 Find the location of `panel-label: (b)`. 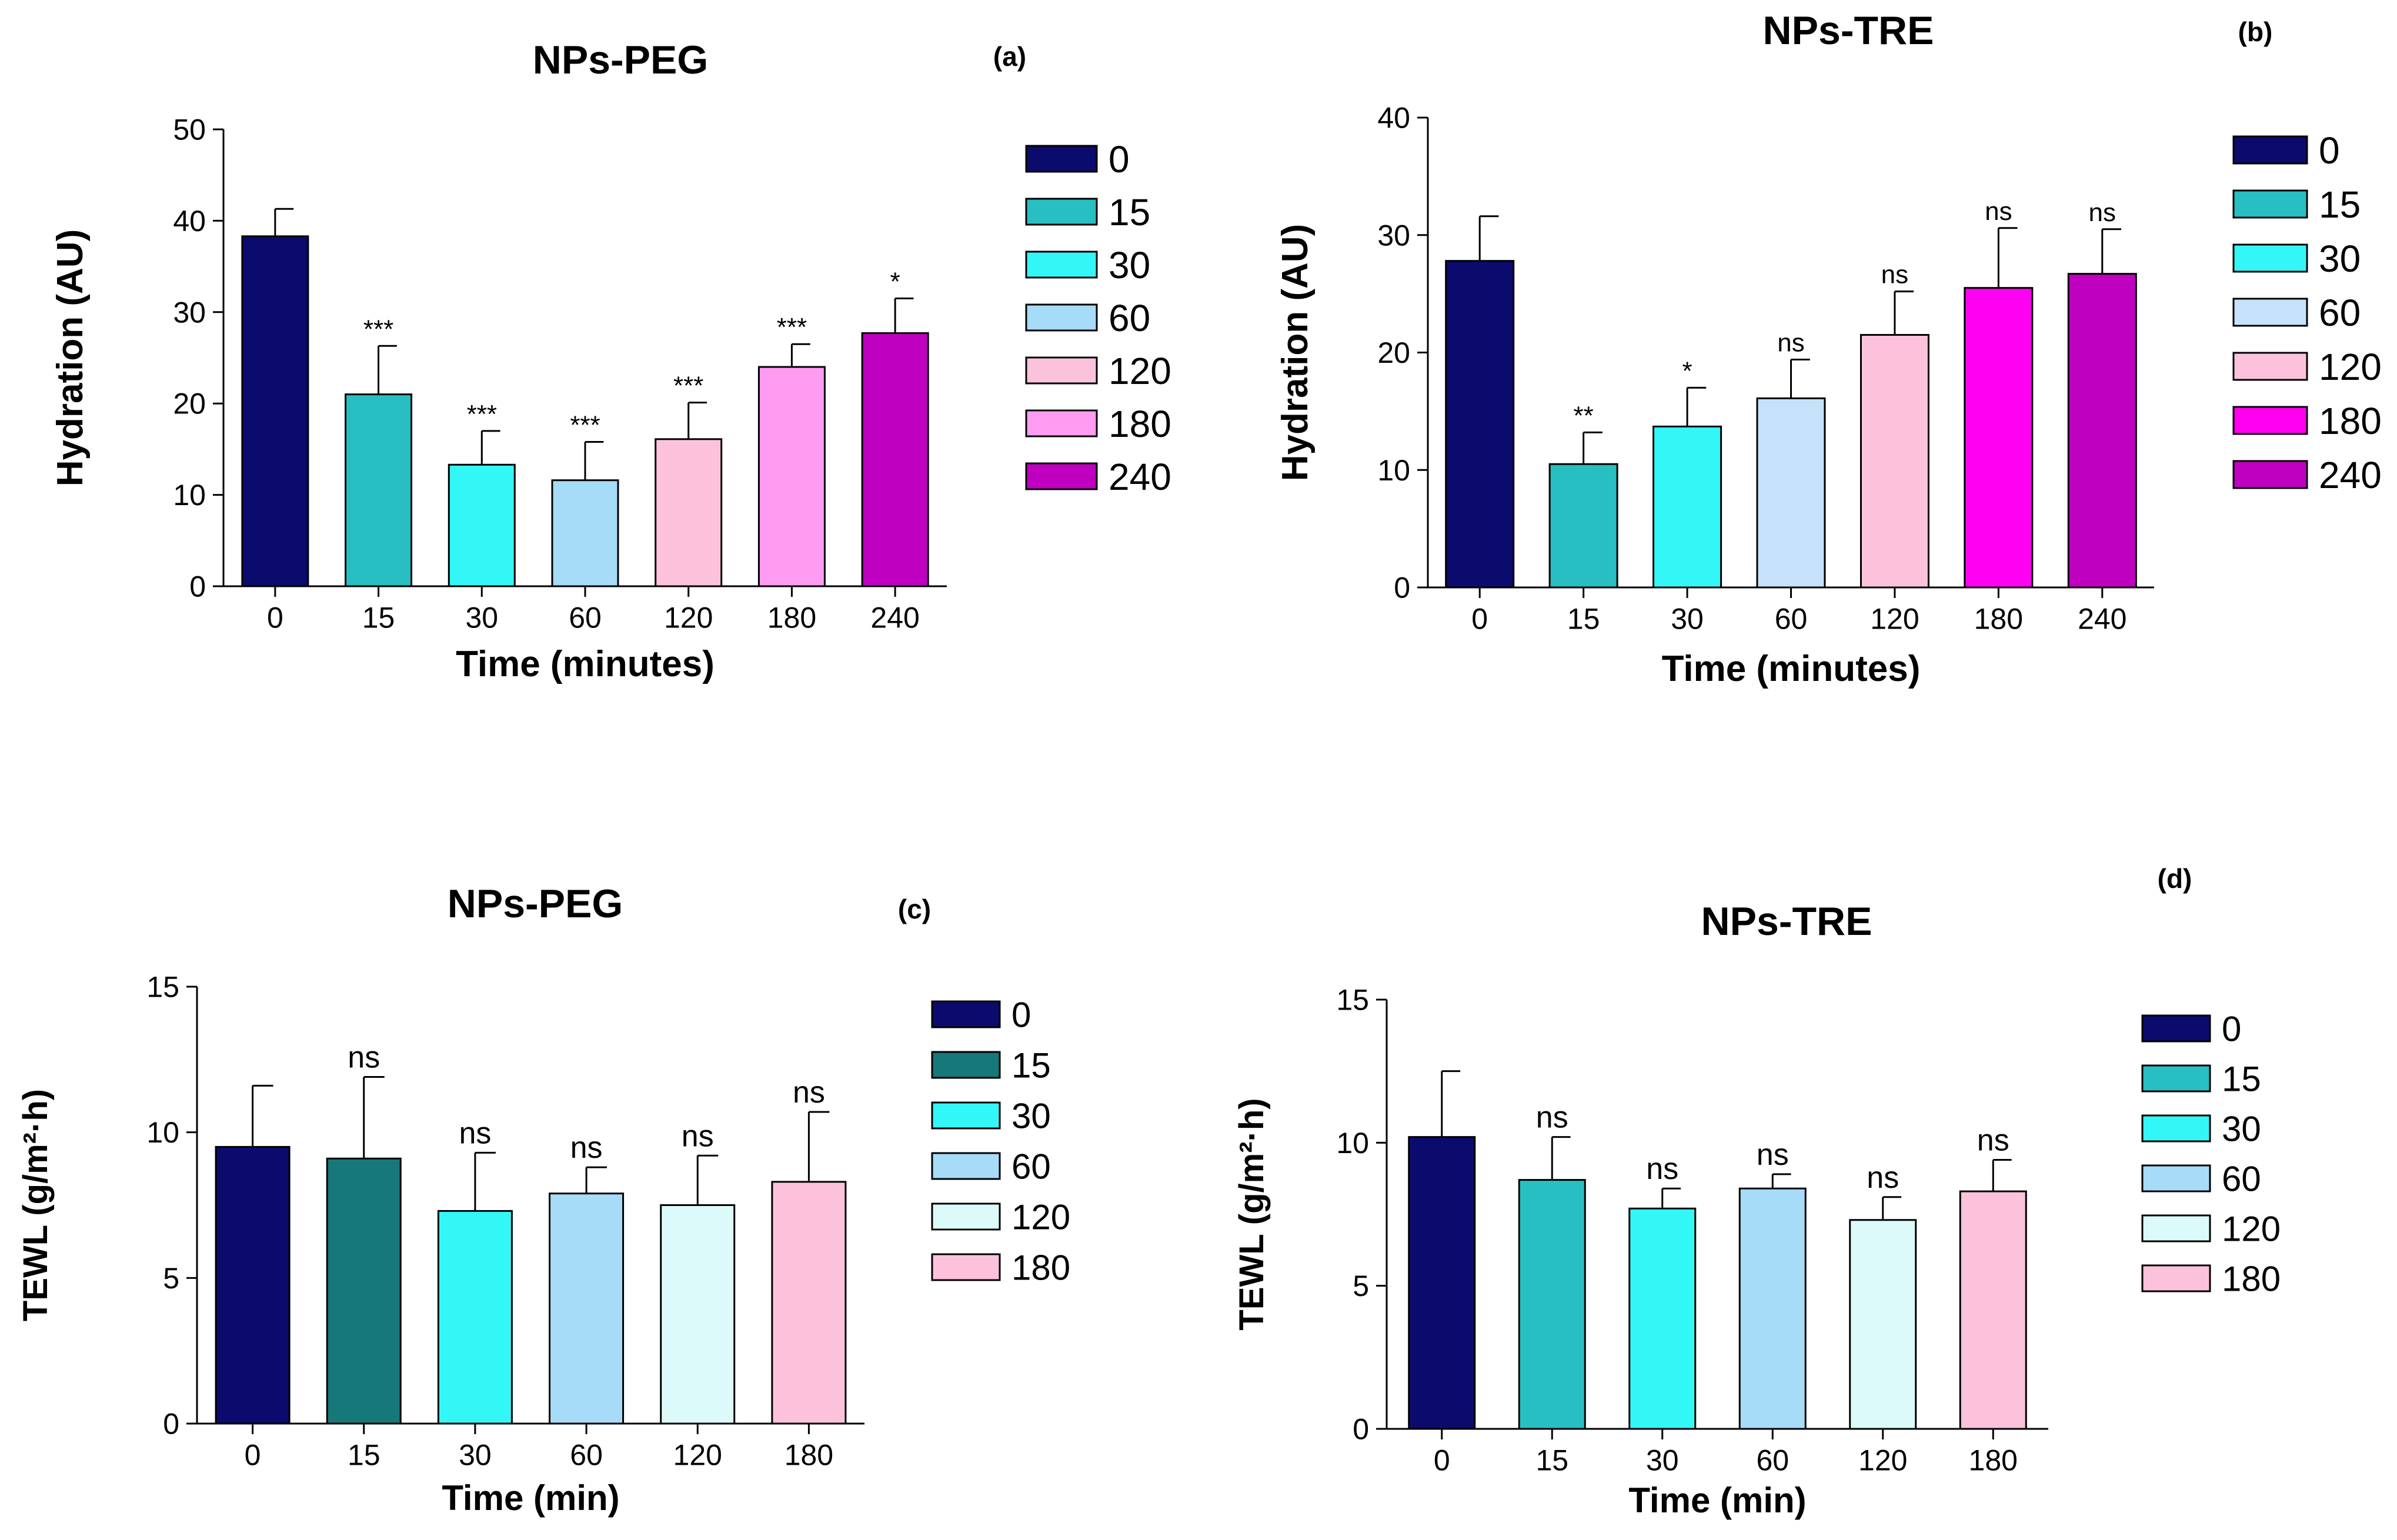

panel-label: (b) is located at coordinates (2255, 31).